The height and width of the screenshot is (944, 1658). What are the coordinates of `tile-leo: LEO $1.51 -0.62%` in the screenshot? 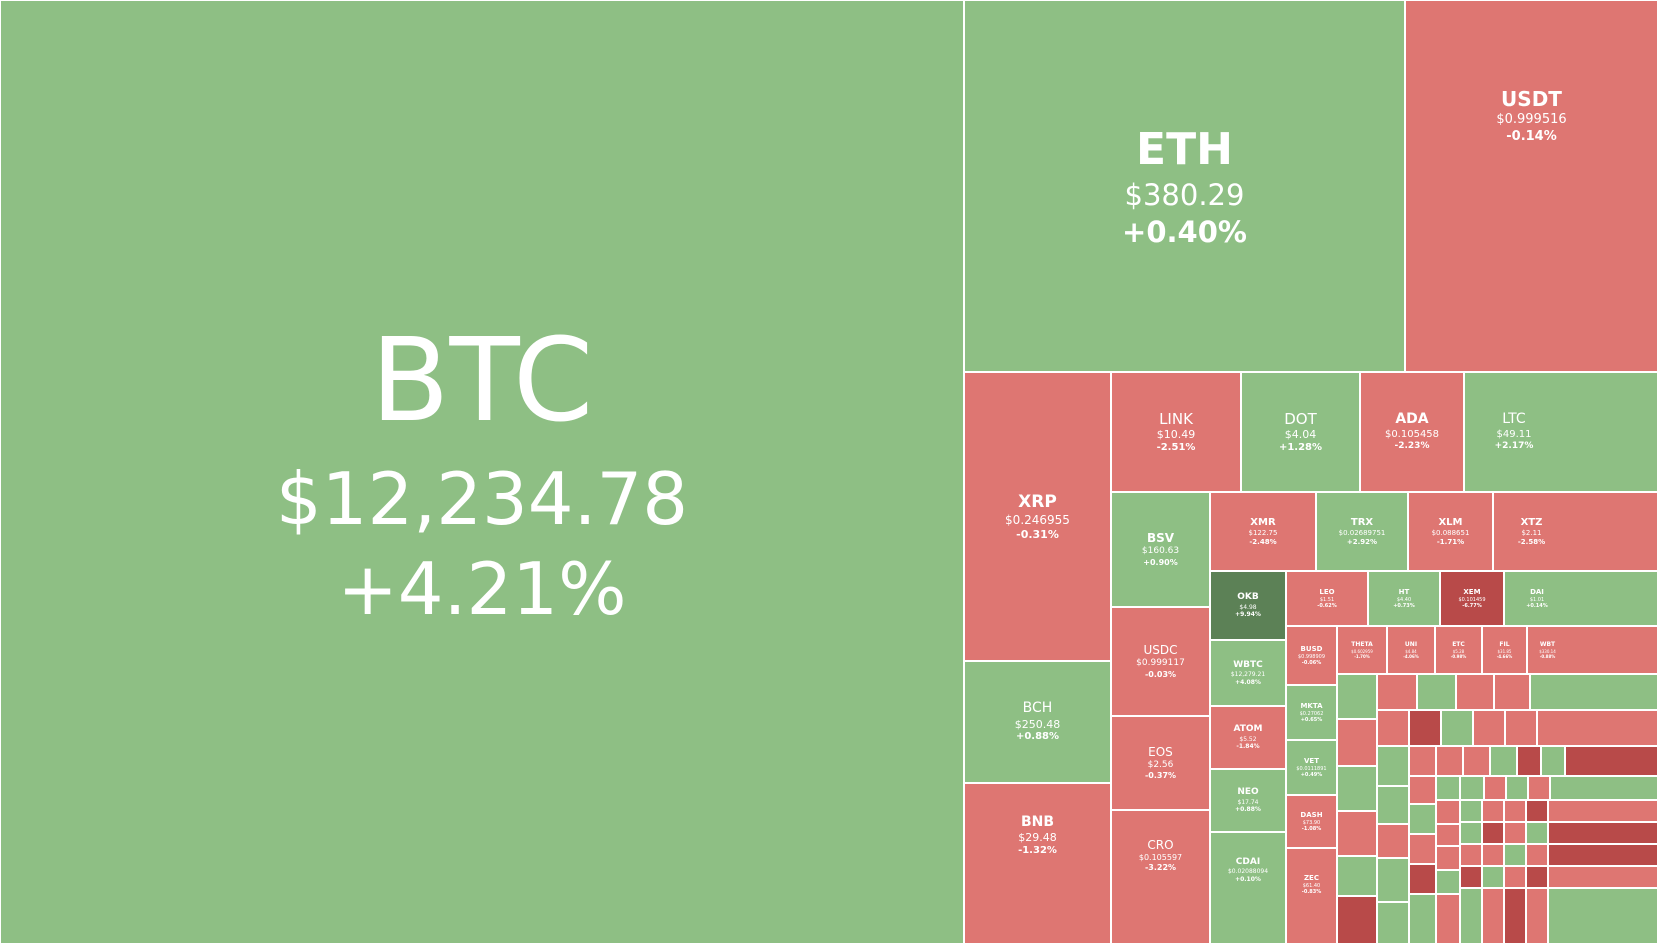 It's located at (1327, 598).